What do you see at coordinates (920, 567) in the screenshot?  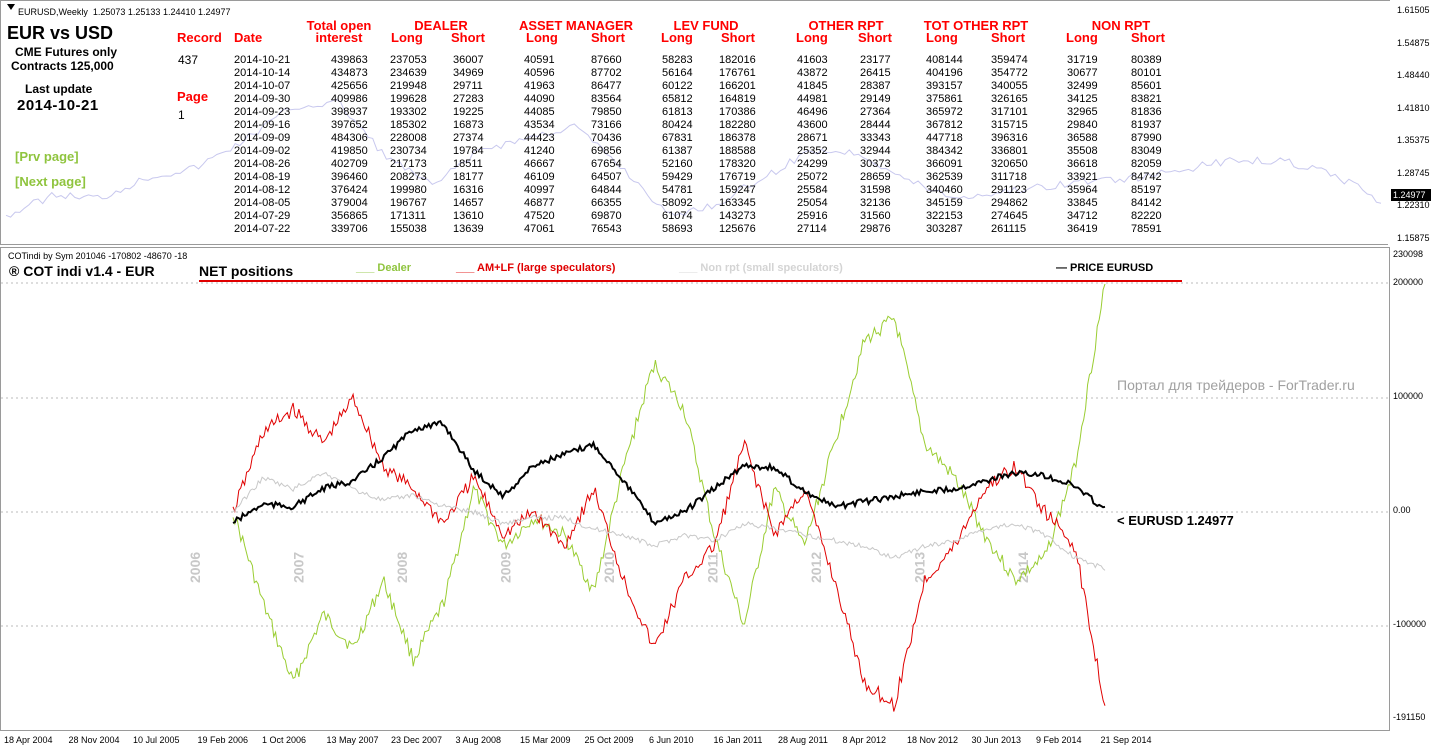 I see `year-label: 2013` at bounding box center [920, 567].